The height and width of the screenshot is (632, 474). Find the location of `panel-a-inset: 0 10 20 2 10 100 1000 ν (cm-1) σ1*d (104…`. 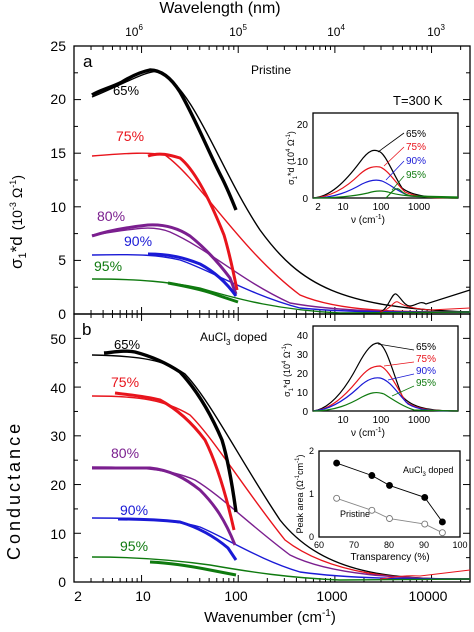

panel-a-inset: 0 10 20 2 10 100 1000 ν (cm-1) σ1*d (104… is located at coordinates (372, 169).